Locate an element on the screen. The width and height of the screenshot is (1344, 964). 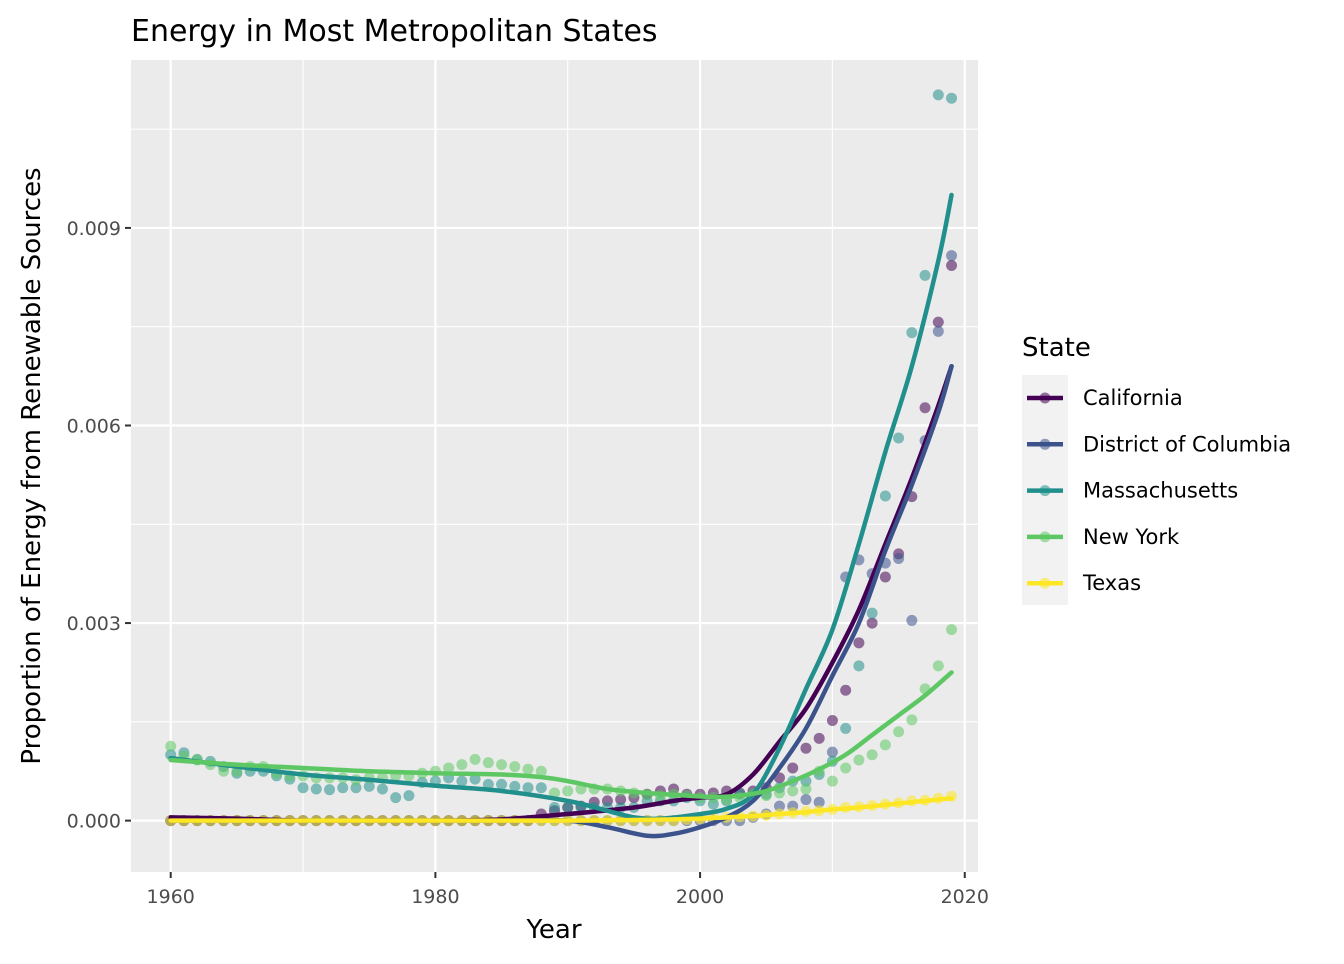
y-tick-label: 0.009 is located at coordinates (94, 229).